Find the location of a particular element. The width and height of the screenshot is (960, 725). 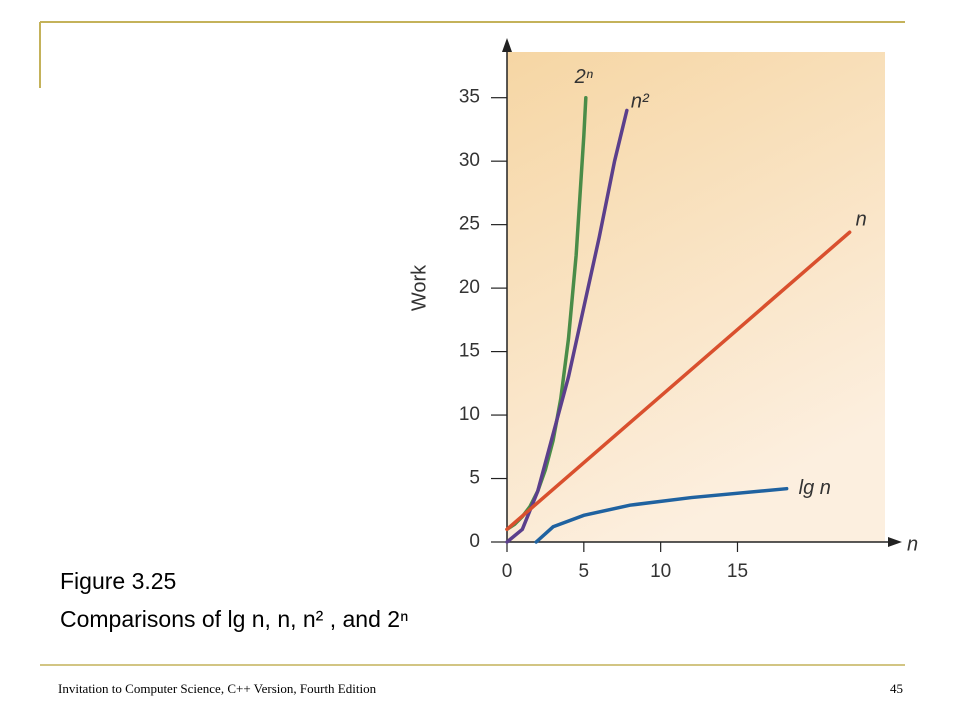

series-label: n² is located at coordinates (640, 102).